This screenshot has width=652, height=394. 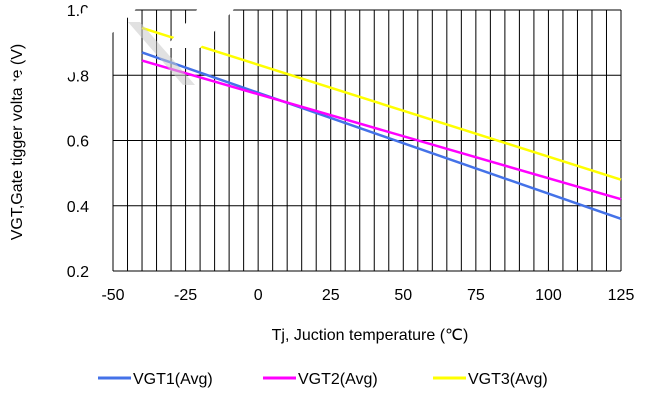 What do you see at coordinates (78, 142) in the screenshot?
I see `y-tick-label: 0.6` at bounding box center [78, 142].